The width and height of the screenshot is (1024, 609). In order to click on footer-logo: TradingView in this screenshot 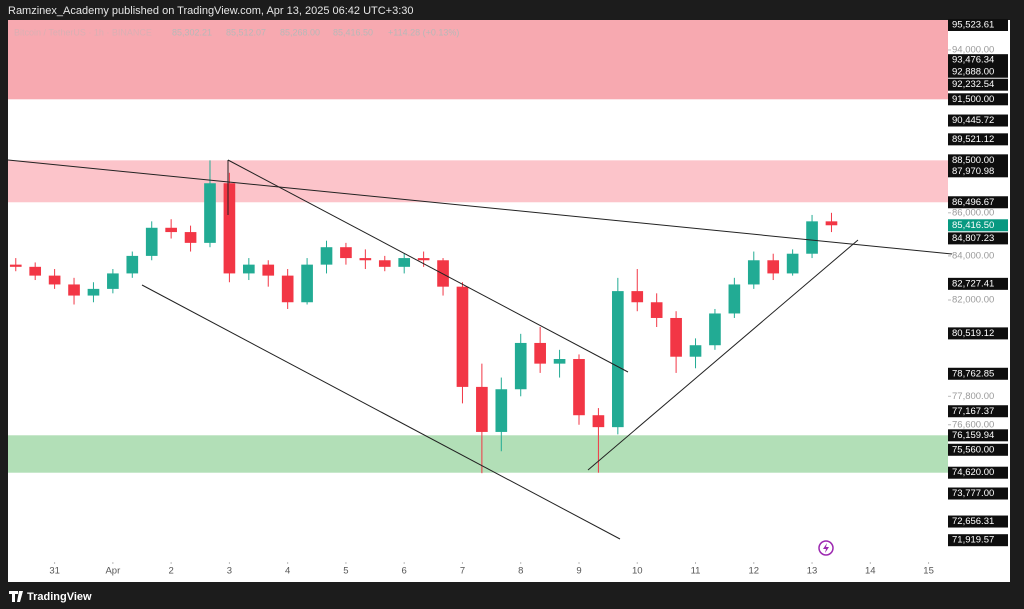, I will do `click(50, 597)`.